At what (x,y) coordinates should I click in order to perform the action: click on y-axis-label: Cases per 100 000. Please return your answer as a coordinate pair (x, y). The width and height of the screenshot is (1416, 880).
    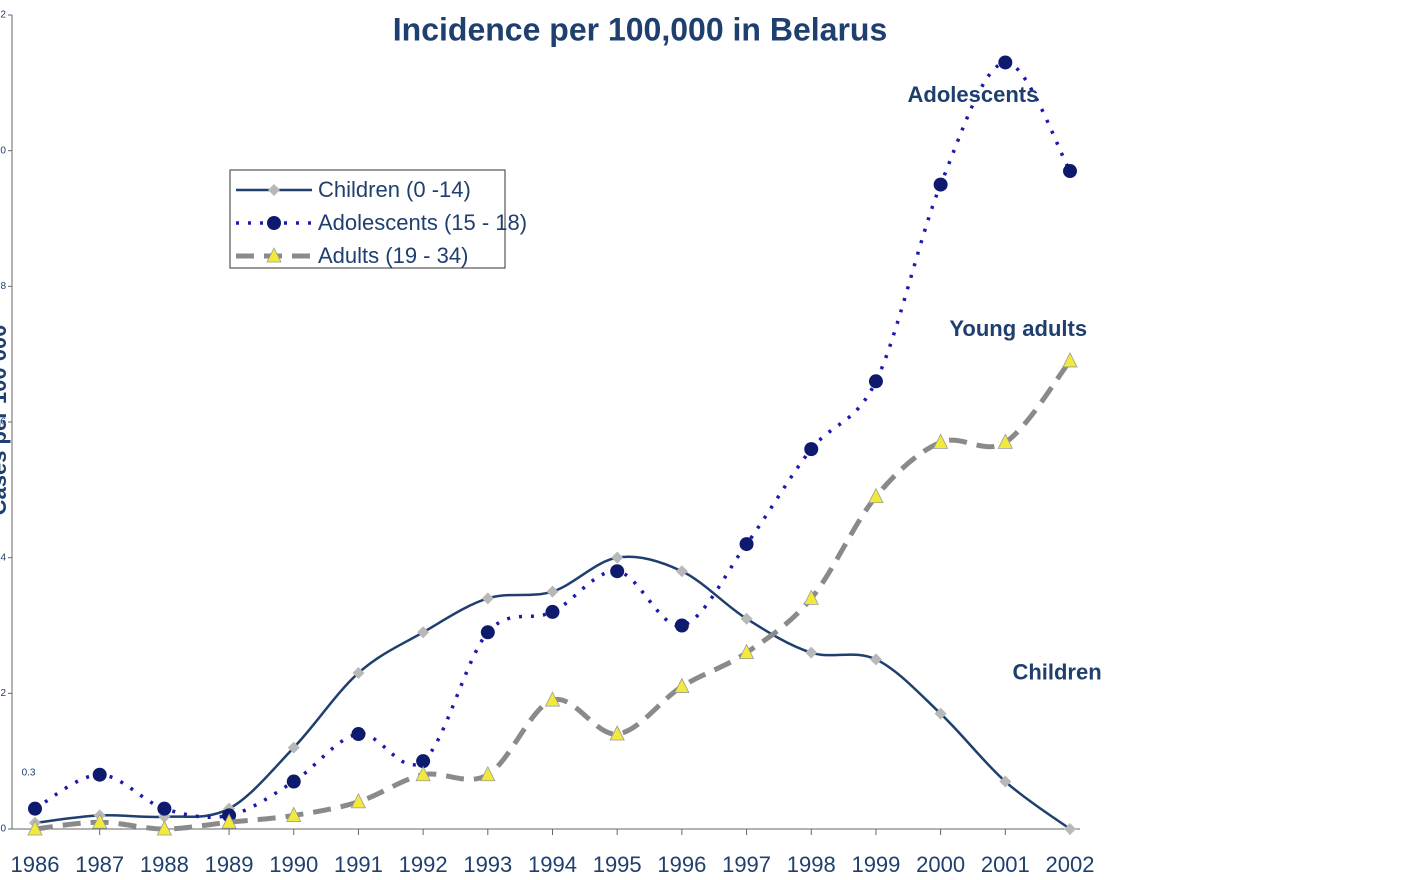
    Looking at the image, I should click on (5, 420).